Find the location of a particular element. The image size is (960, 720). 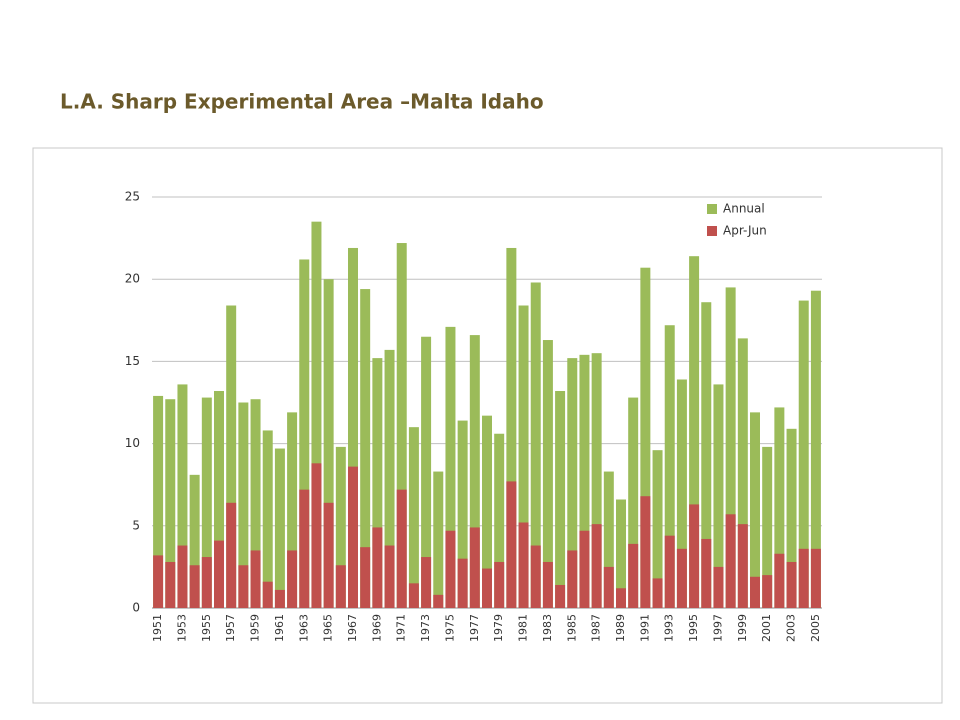

x-tick-label: 2001 is located at coordinates (766, 628).